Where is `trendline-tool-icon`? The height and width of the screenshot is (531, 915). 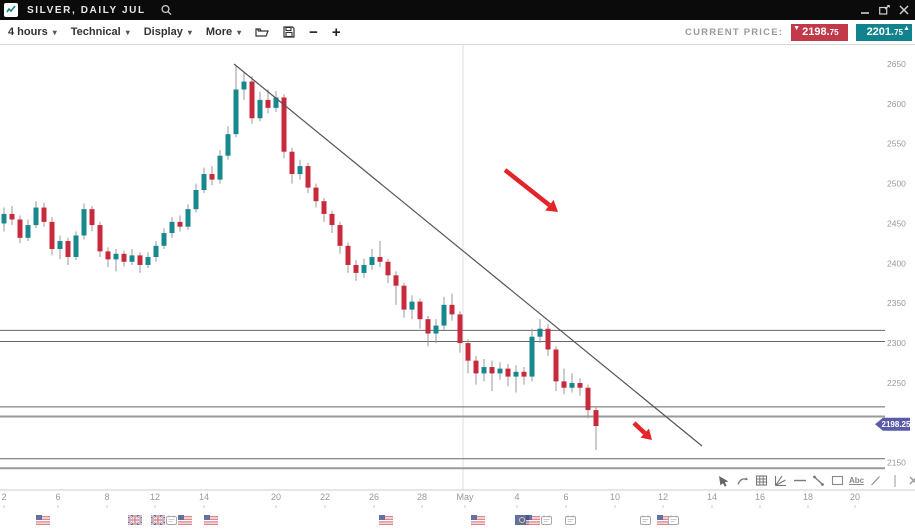 trendline-tool-icon is located at coordinates (818, 480).